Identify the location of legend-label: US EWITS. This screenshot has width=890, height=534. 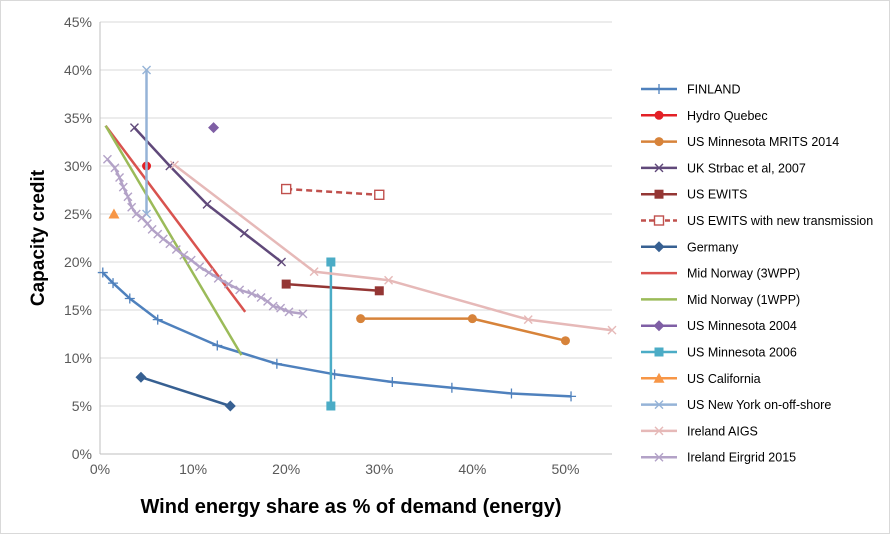
(717, 195).